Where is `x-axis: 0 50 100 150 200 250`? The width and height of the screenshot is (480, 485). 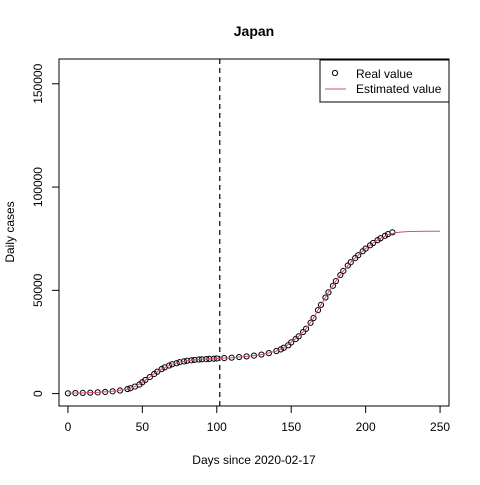
x-axis: 0 50 100 150 200 250 is located at coordinates (257, 419).